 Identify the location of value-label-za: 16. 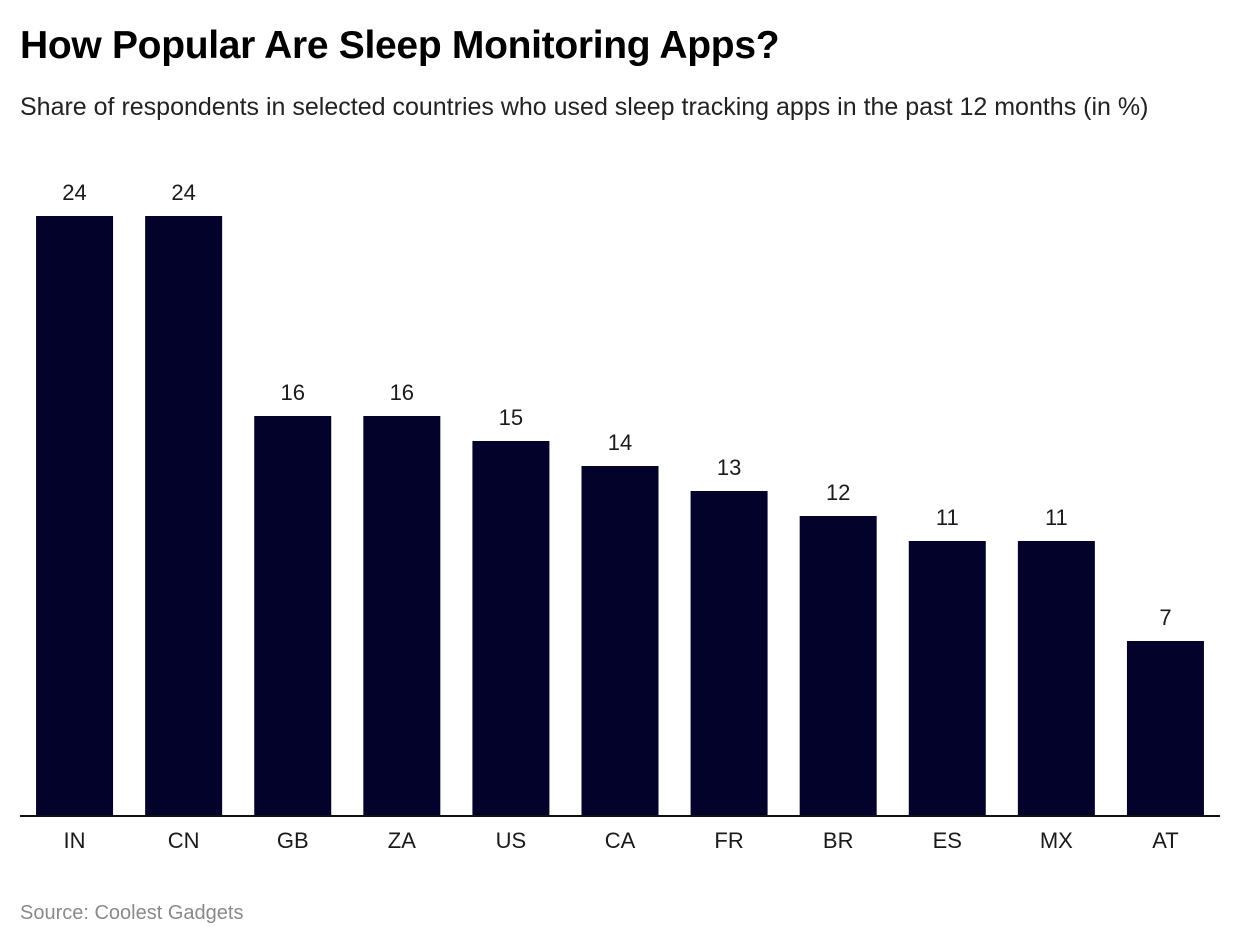
(402, 392).